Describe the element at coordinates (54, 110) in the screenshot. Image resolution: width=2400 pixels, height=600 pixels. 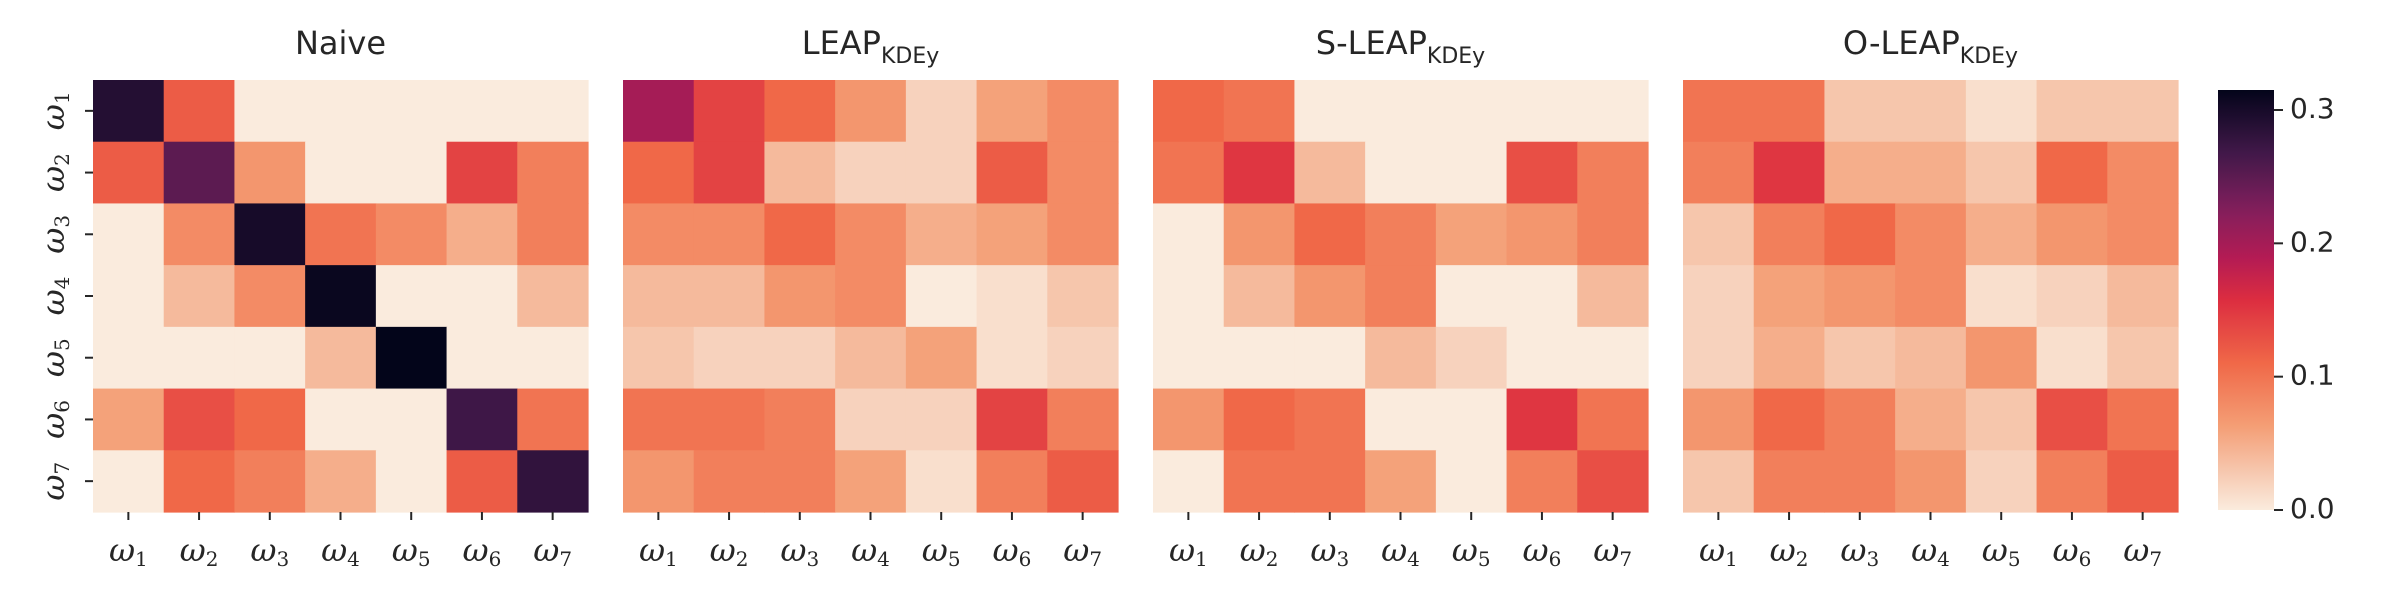
I see `y-tick-label: ω1` at that location.